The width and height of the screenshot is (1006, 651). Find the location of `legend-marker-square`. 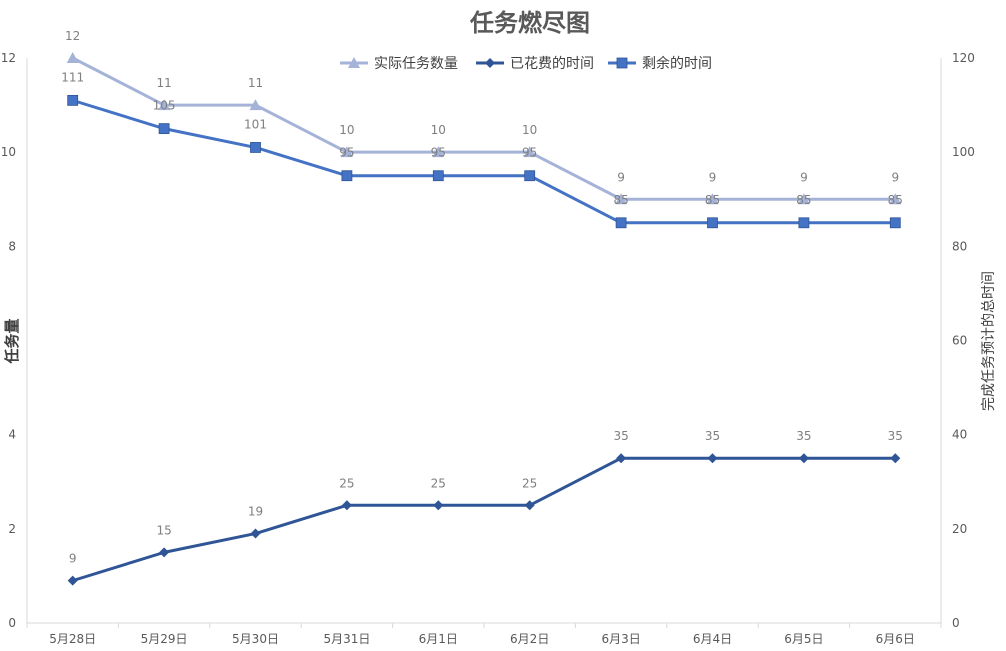

legend-marker-square is located at coordinates (622, 63).